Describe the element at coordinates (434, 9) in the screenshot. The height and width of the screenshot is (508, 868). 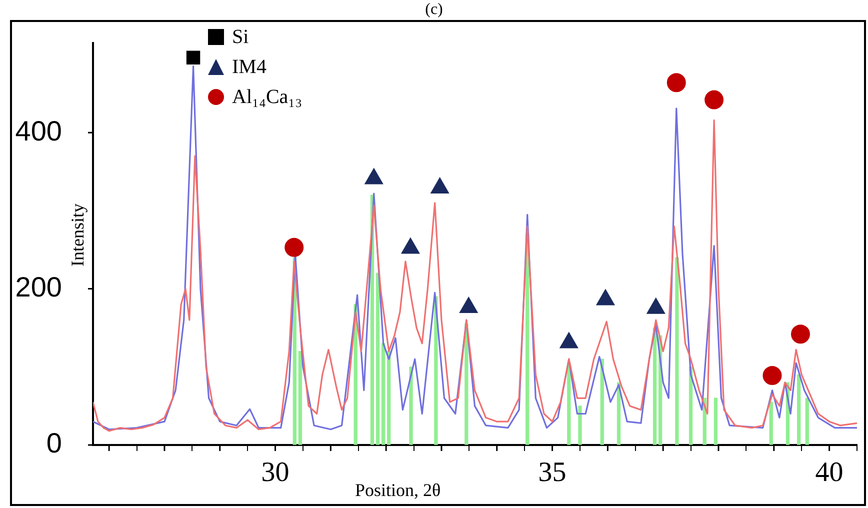
I see `chart-title: (c)` at that location.